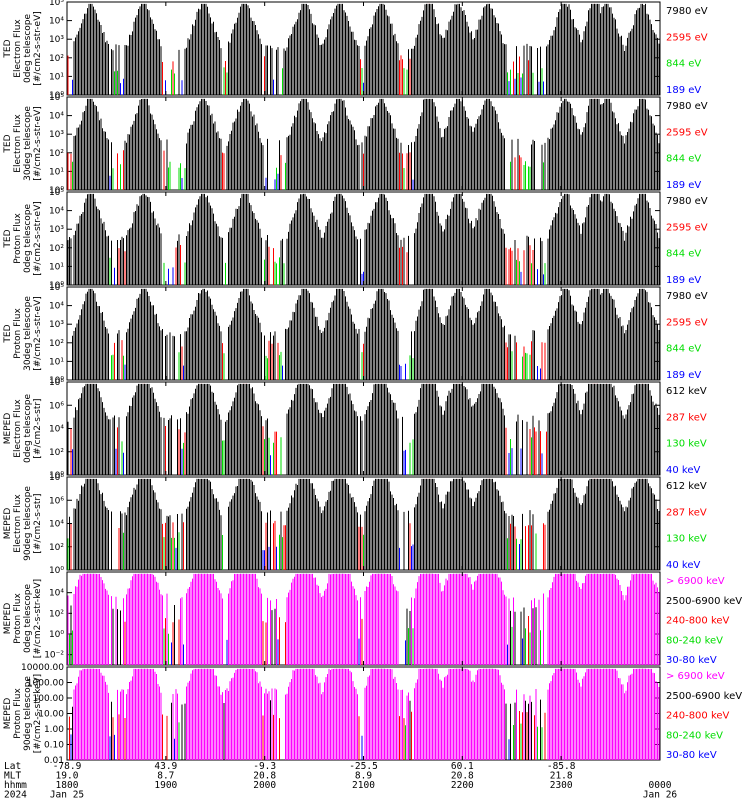 The width and height of the screenshot is (750, 800). What do you see at coordinates (561, 776) in the screenshot?
I see `x-tick-label: 21.8` at bounding box center [561, 776].